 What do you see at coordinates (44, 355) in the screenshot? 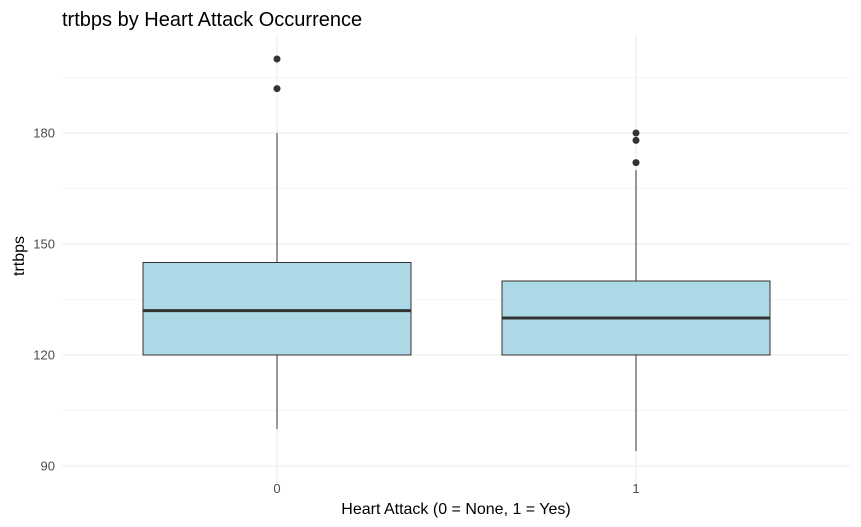
I see `y-tick-120: 120` at bounding box center [44, 355].